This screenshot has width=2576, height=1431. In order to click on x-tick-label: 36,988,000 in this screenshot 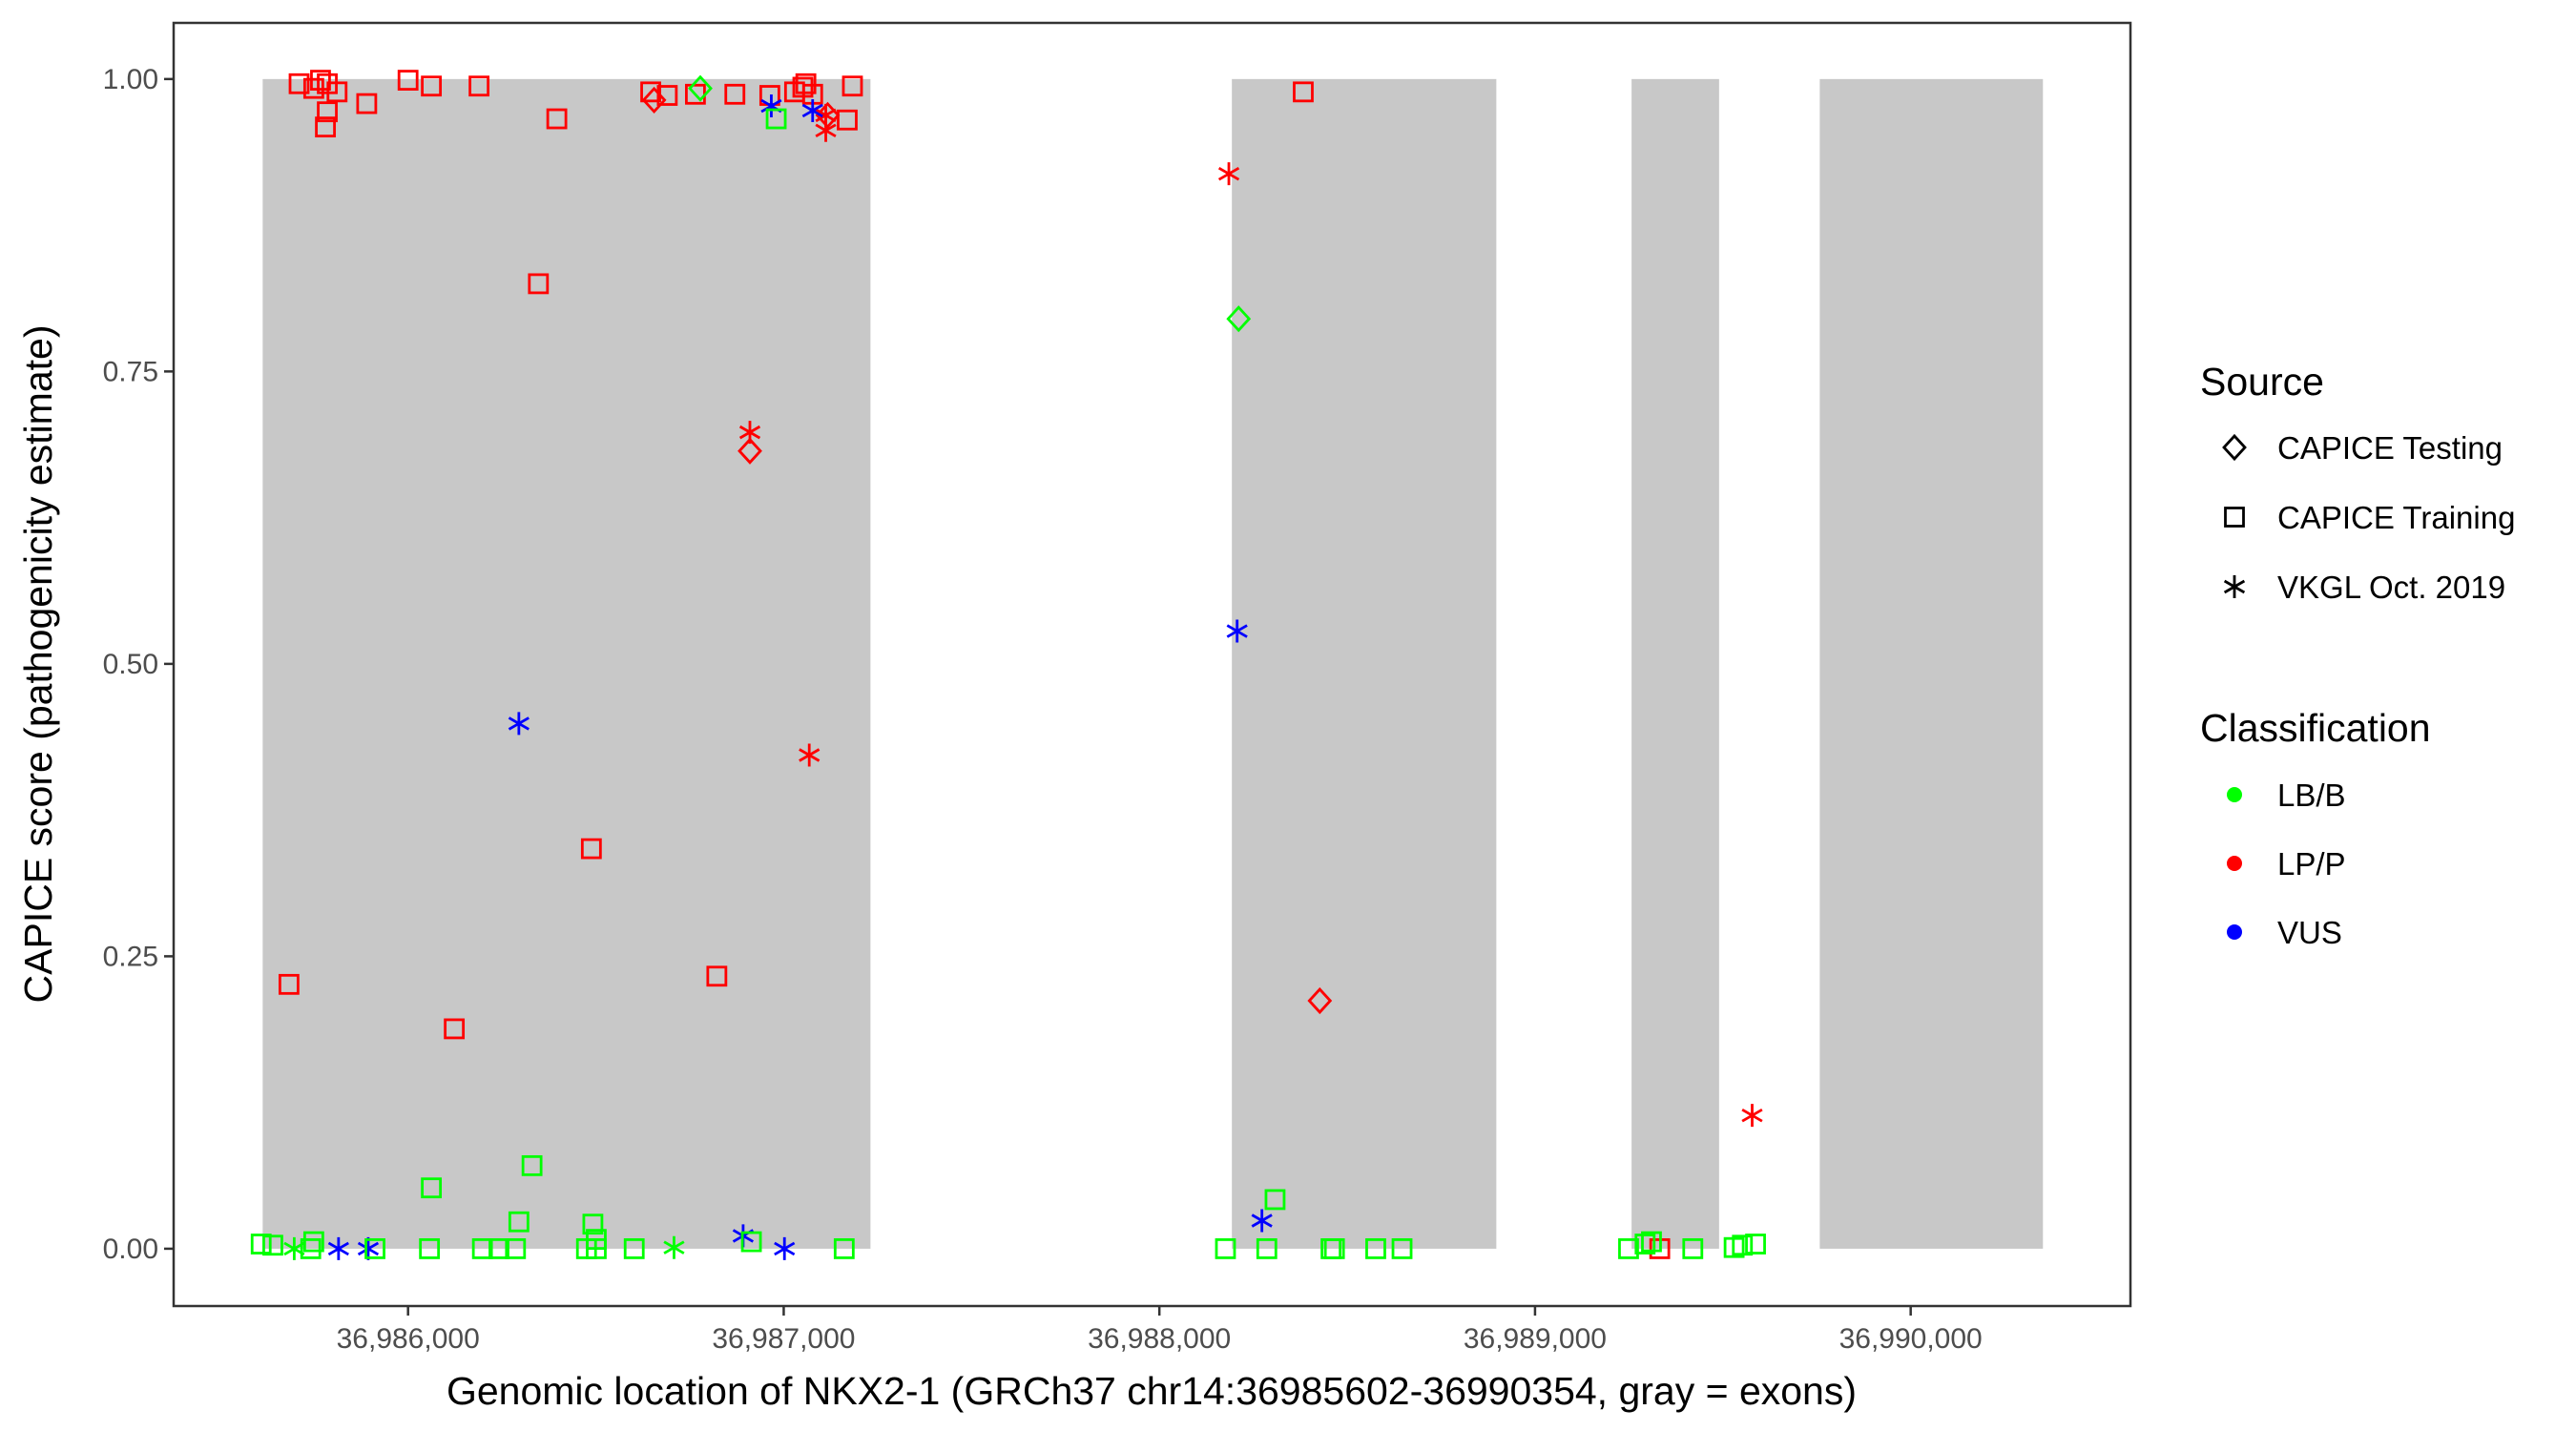, I will do `click(1159, 1339)`.